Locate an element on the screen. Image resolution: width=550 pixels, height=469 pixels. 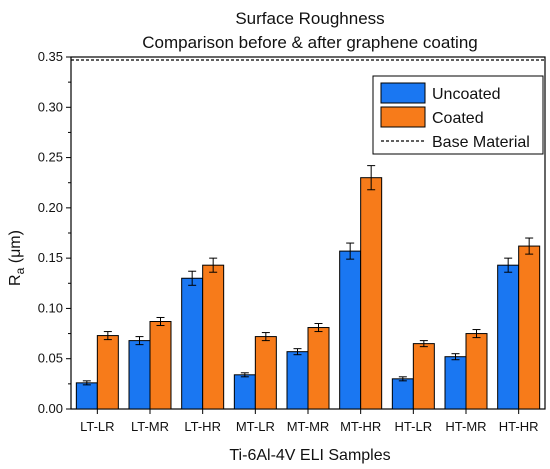
x-tick-label: MT-HR is located at coordinates (360, 426).